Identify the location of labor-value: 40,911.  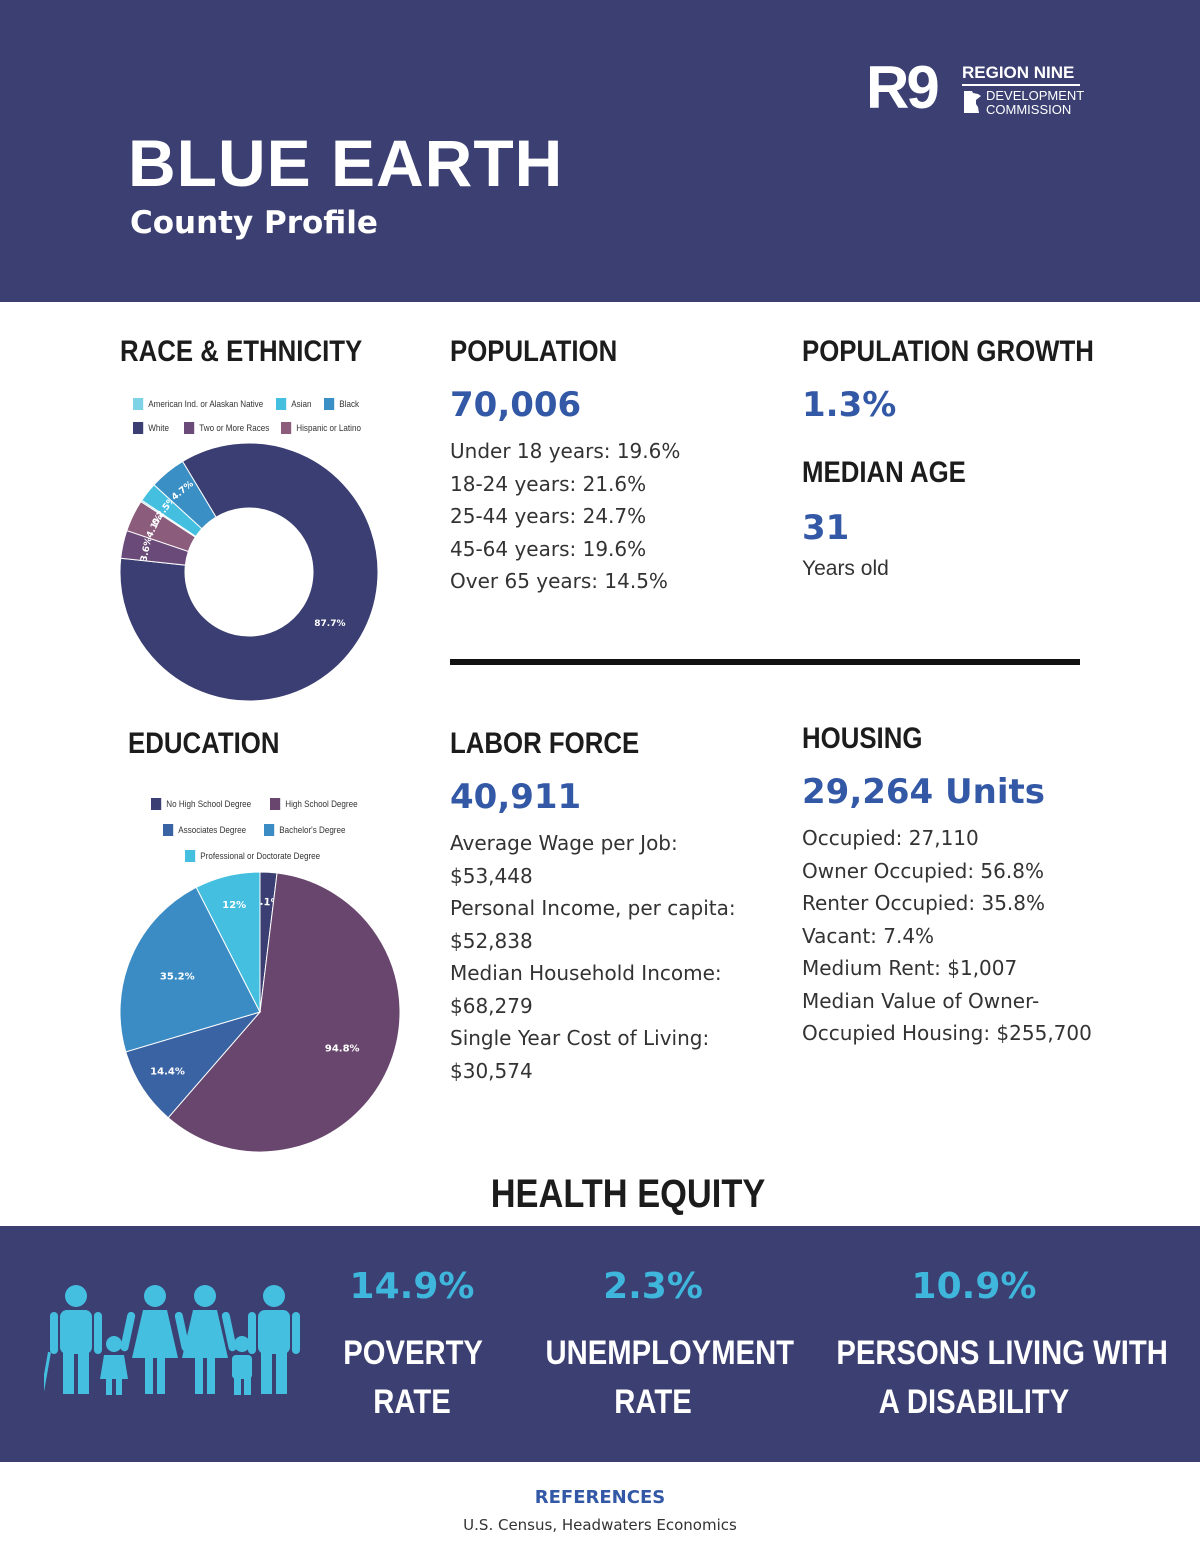
(516, 797).